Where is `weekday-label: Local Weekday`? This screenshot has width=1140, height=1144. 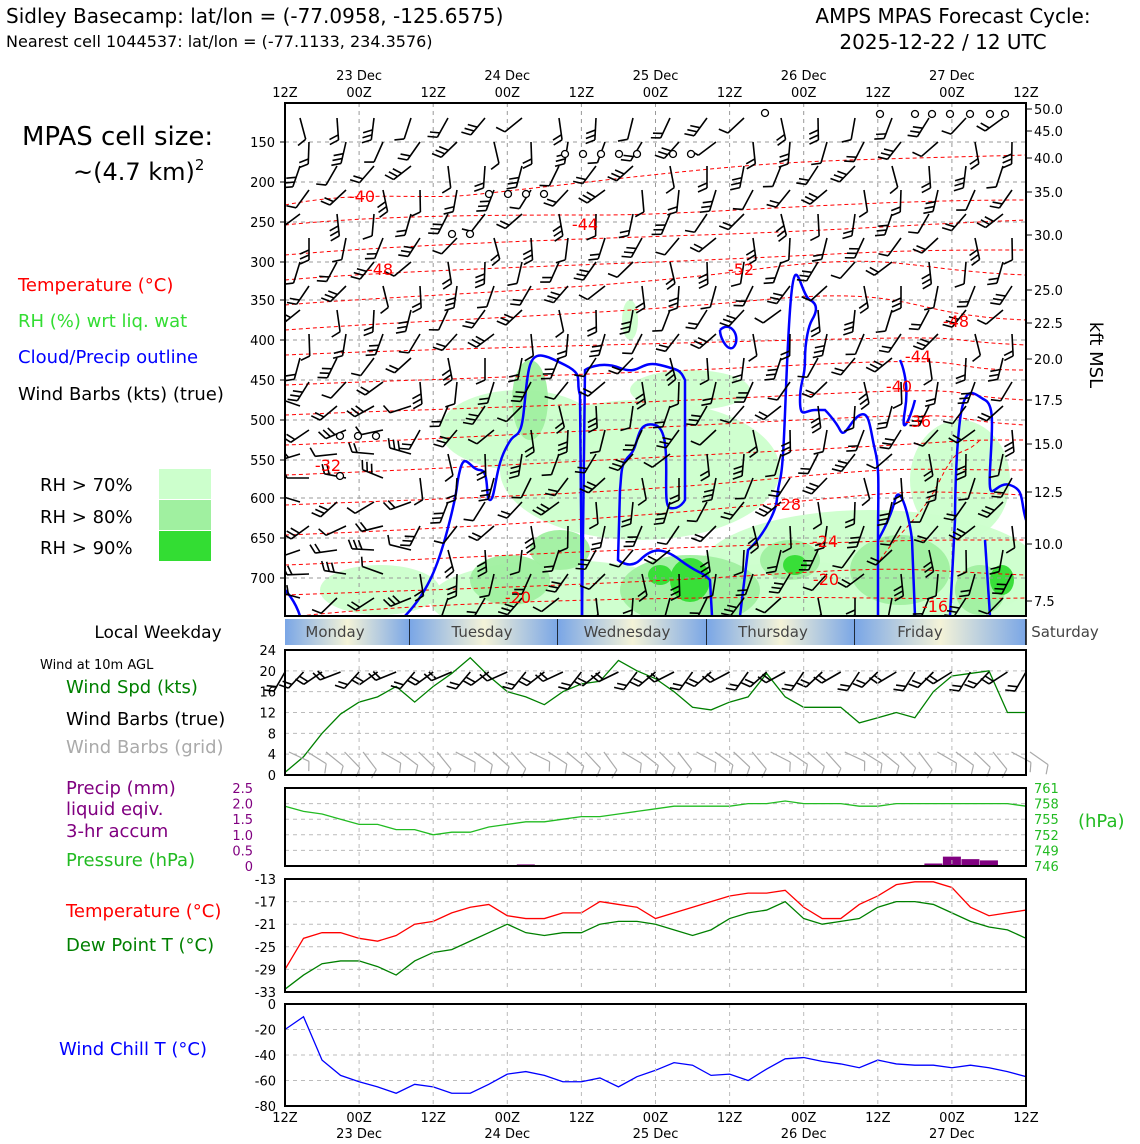 weekday-label: Local Weekday is located at coordinates (157, 633).